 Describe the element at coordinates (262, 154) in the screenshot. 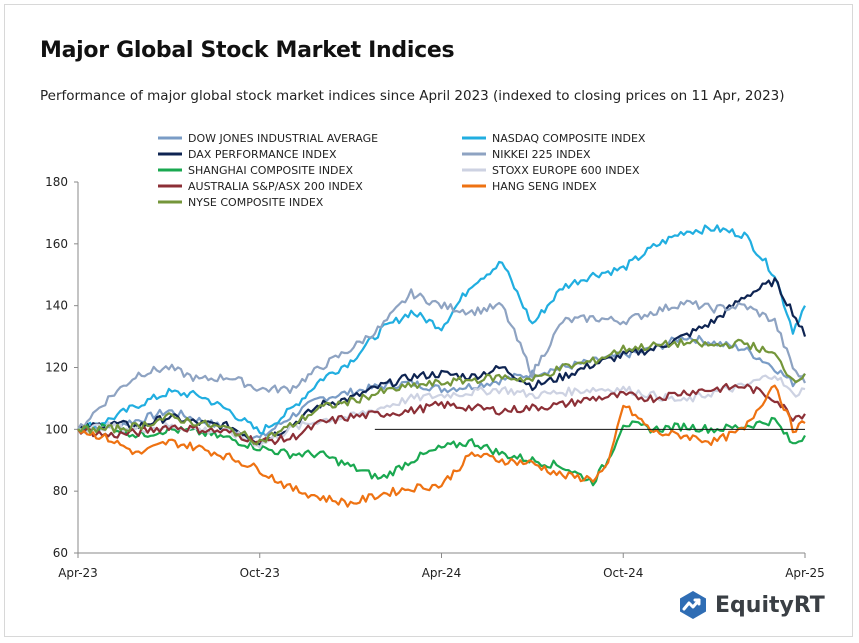

I see `legend-label: DAX PERFORMANCE INDEX` at that location.